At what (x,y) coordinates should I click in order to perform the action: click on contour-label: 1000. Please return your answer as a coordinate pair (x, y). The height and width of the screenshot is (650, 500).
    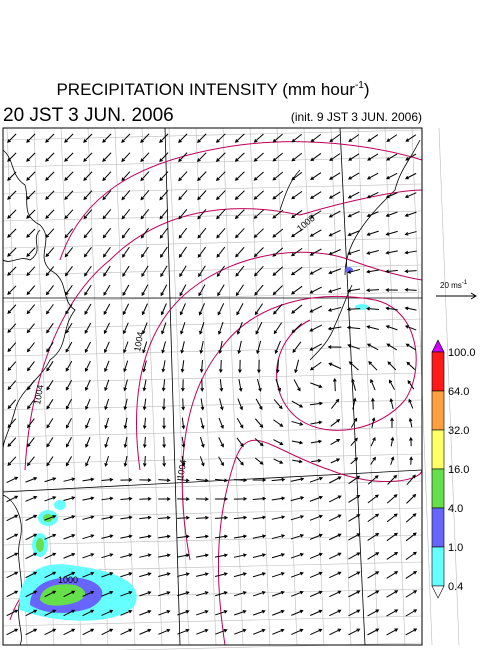
    Looking at the image, I should click on (68, 580).